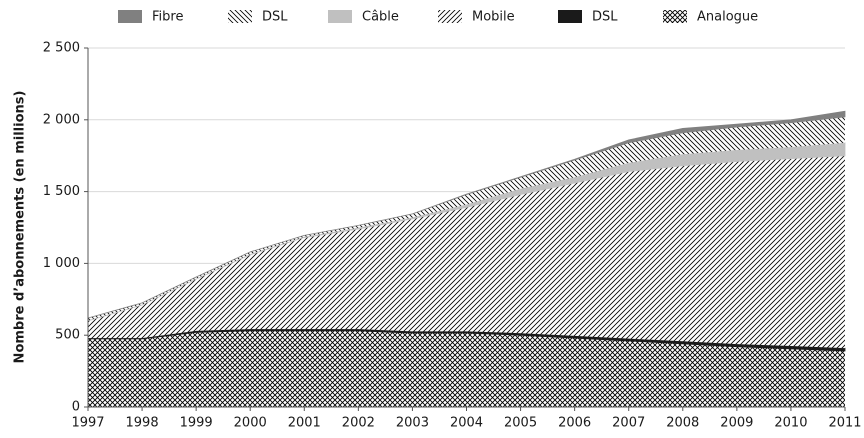 Image resolution: width=864 pixels, height=438 pixels. What do you see at coordinates (61, 191) in the screenshot?
I see `y-tick-label: 1 500` at bounding box center [61, 191].